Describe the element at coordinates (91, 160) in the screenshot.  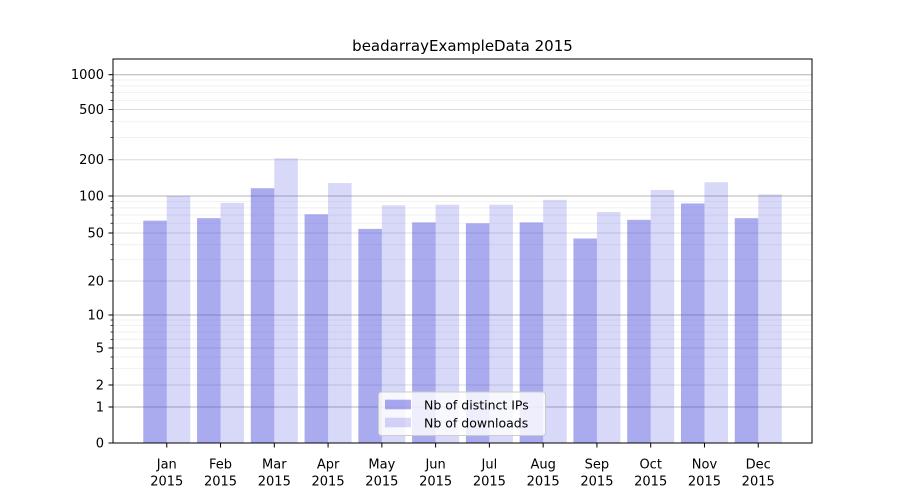
I see `y-tick-label: 200` at that location.